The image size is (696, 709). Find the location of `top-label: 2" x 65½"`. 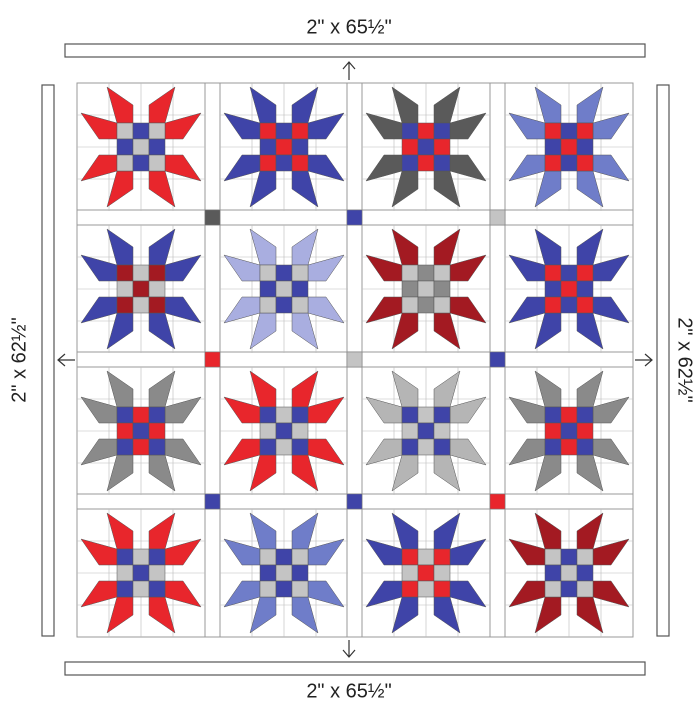

top-label: 2" x 65½" is located at coordinates (348, 27).